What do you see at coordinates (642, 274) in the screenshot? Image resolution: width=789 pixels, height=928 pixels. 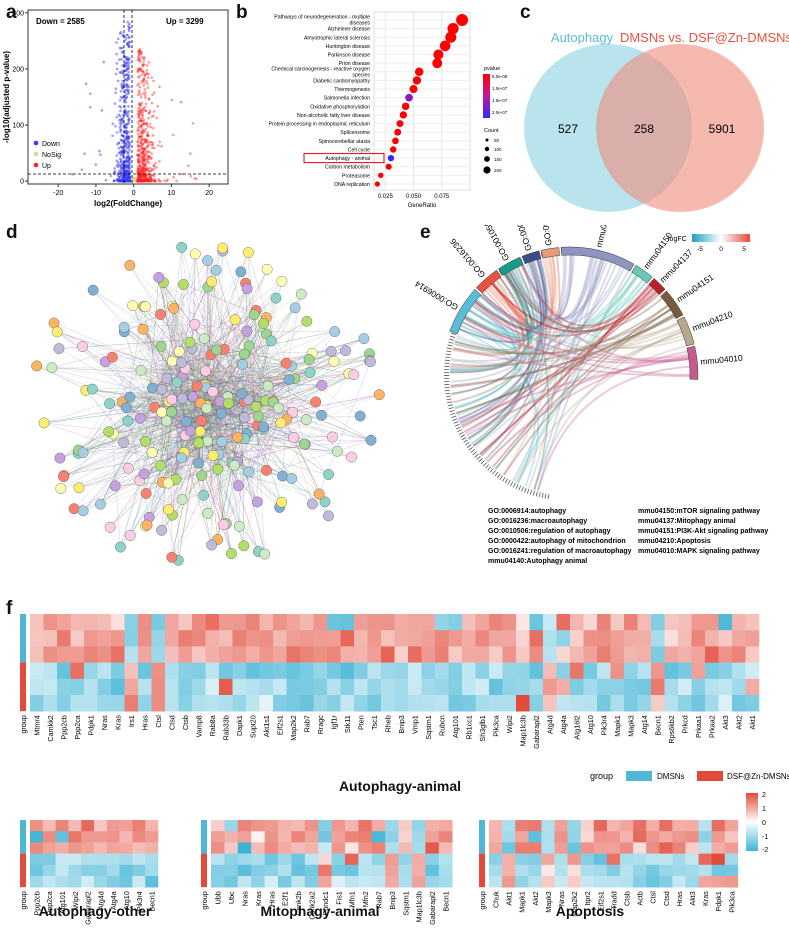 I see `chord-term-arc` at bounding box center [642, 274].